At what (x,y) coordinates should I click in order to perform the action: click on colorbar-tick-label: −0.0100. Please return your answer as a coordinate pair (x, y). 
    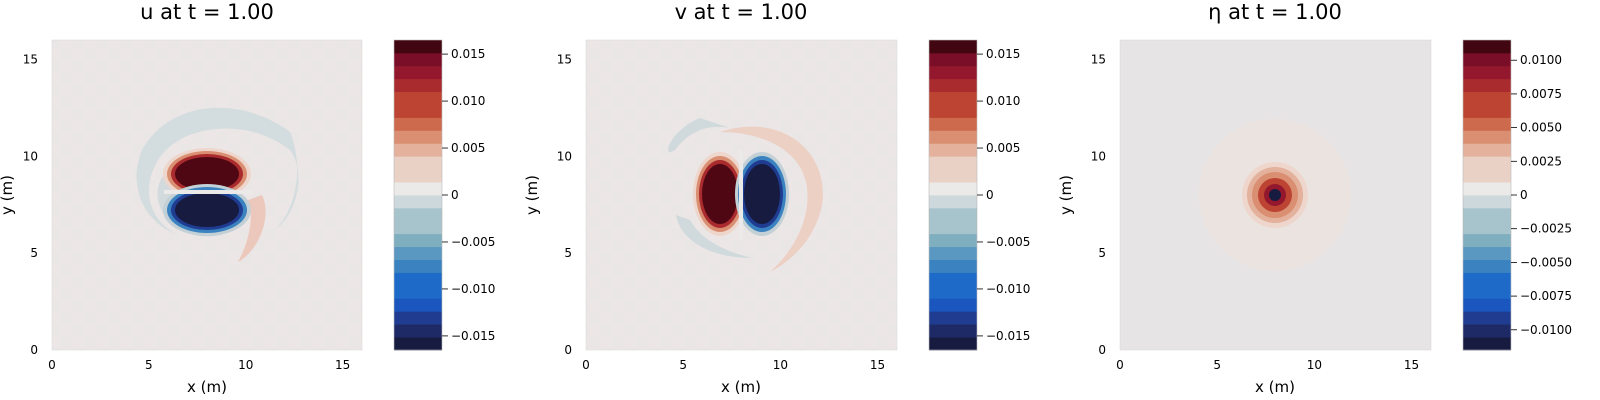
    Looking at the image, I should click on (1546, 330).